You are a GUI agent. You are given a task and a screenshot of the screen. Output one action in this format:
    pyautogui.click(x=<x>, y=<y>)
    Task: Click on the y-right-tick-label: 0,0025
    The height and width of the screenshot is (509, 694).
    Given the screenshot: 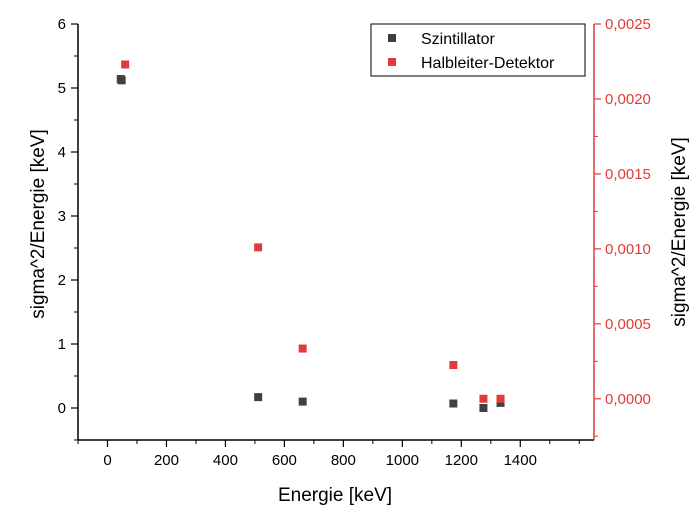 What is the action you would take?
    pyautogui.click(x=628, y=24)
    